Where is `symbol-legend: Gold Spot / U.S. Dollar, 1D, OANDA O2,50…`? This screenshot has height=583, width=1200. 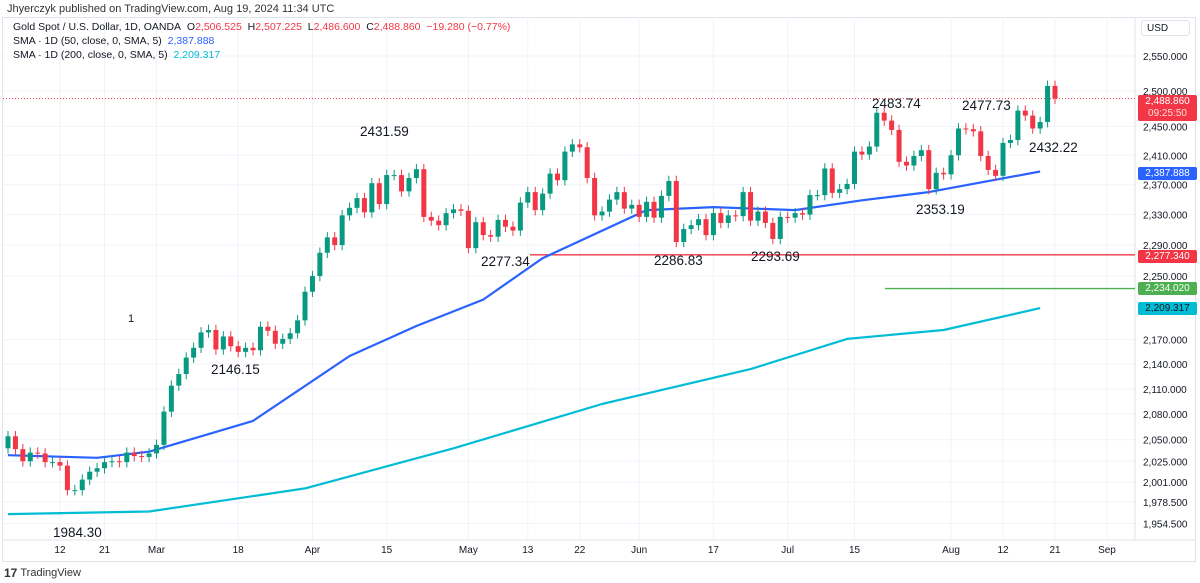 symbol-legend: Gold Spot / U.S. Dollar, 1D, OANDA O2,50… is located at coordinates (261, 27).